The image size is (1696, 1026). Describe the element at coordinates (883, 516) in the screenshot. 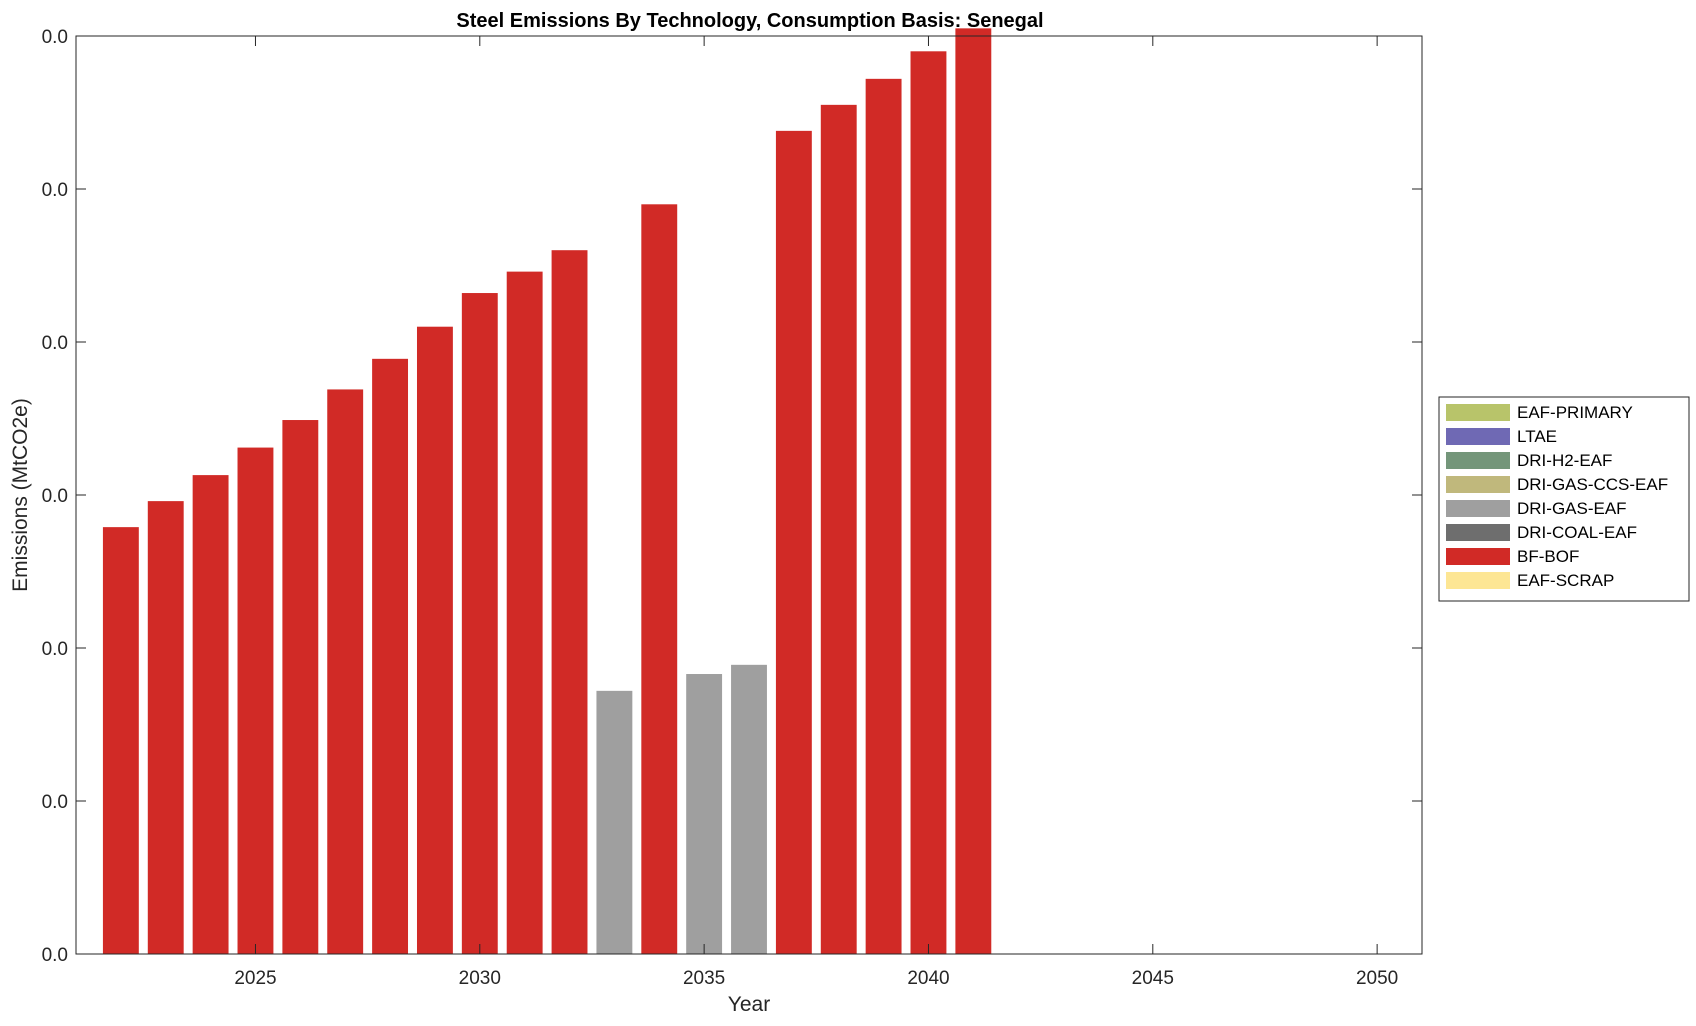

I see `bar-bf-bof-2039` at that location.